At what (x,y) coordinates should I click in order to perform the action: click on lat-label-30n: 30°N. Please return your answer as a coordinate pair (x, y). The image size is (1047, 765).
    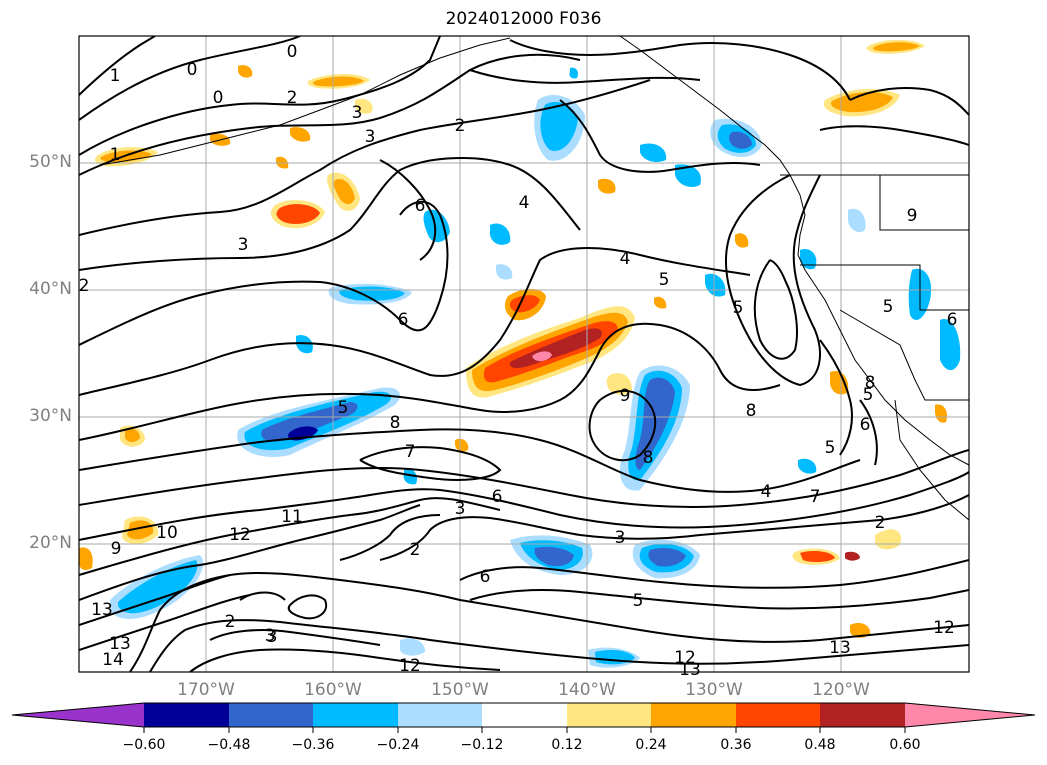
    Looking at the image, I should click on (50, 416).